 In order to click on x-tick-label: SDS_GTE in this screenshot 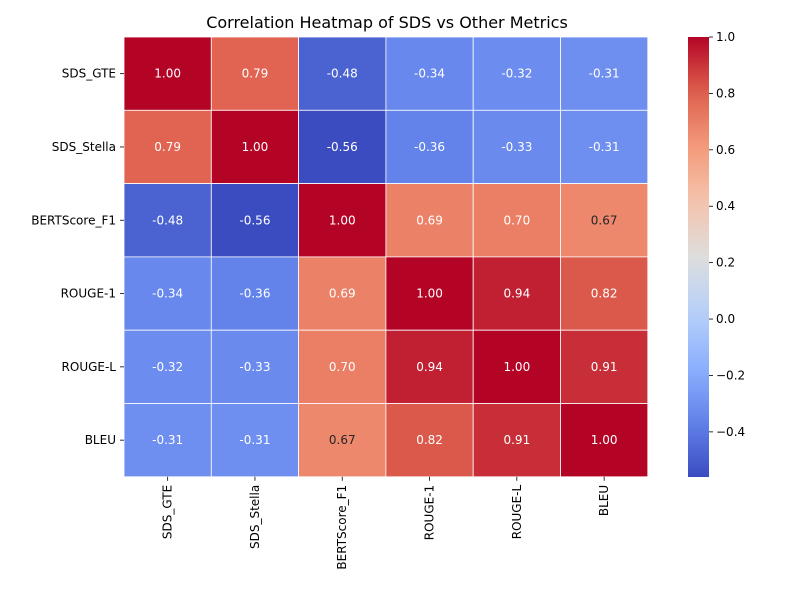, I will do `click(168, 512)`.